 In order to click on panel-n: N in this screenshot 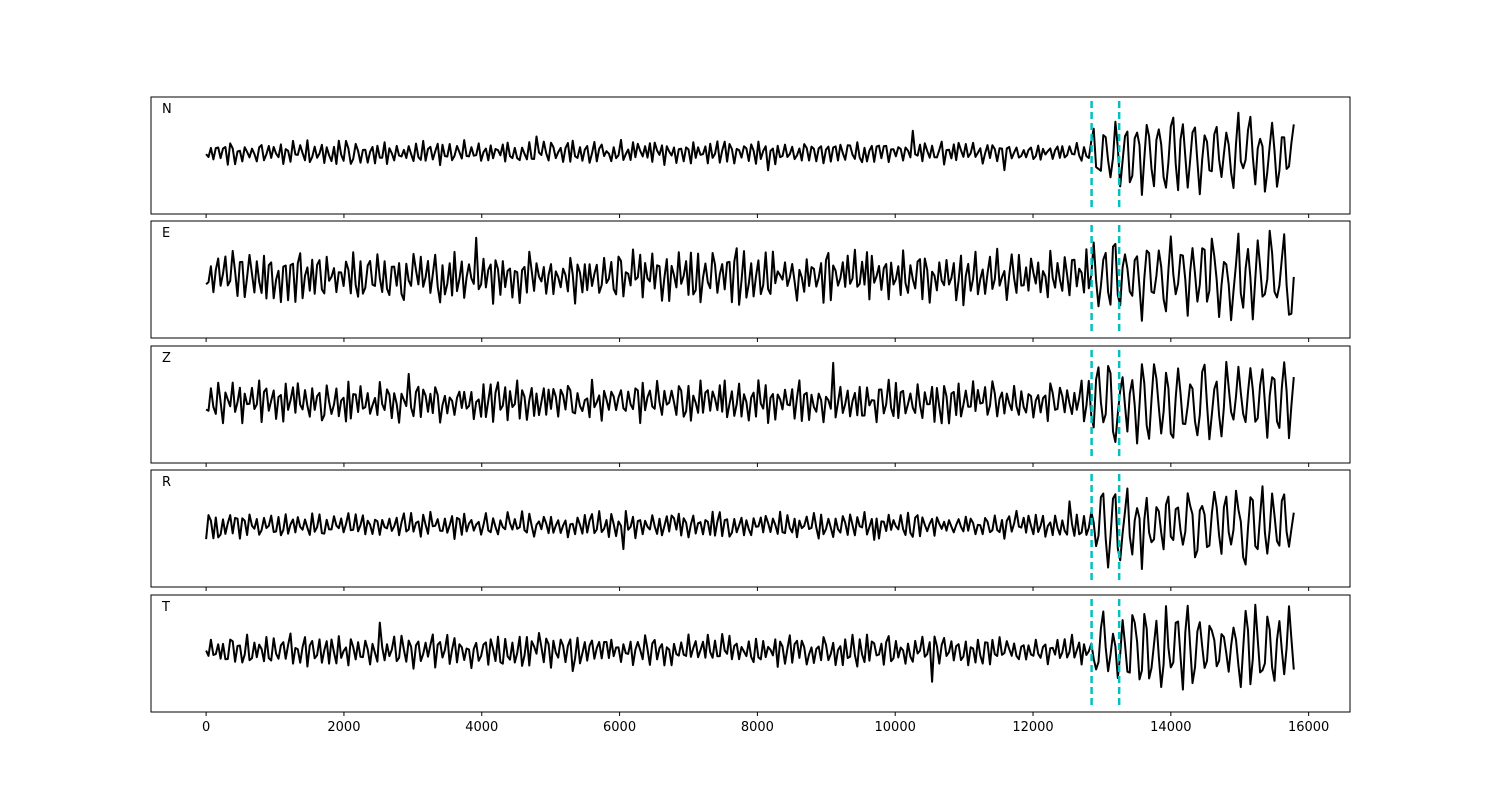, I will do `click(750, 157)`.